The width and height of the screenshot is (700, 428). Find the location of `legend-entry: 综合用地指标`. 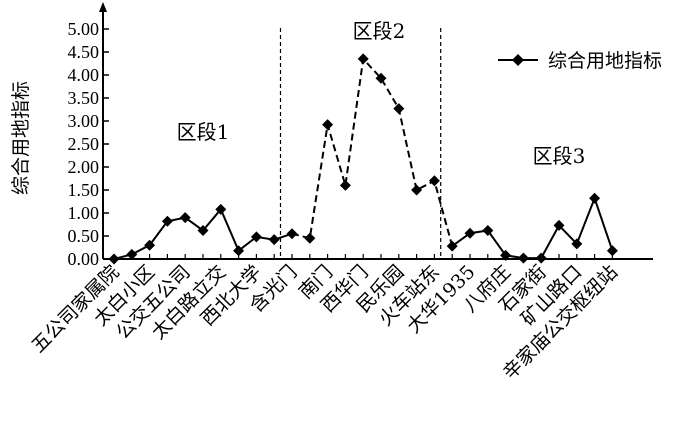

legend-entry: 综合用地指标 is located at coordinates (605, 61).